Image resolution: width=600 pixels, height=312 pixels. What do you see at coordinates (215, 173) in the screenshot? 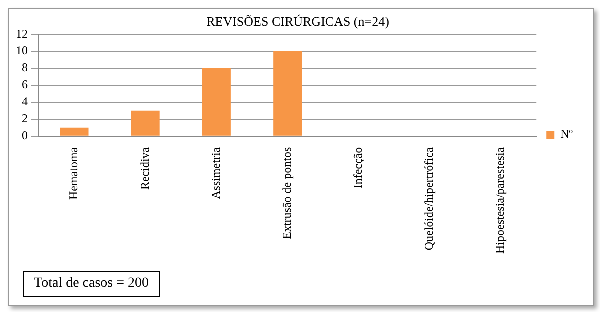
I see `x-tick-label: Assimetria` at bounding box center [215, 173].